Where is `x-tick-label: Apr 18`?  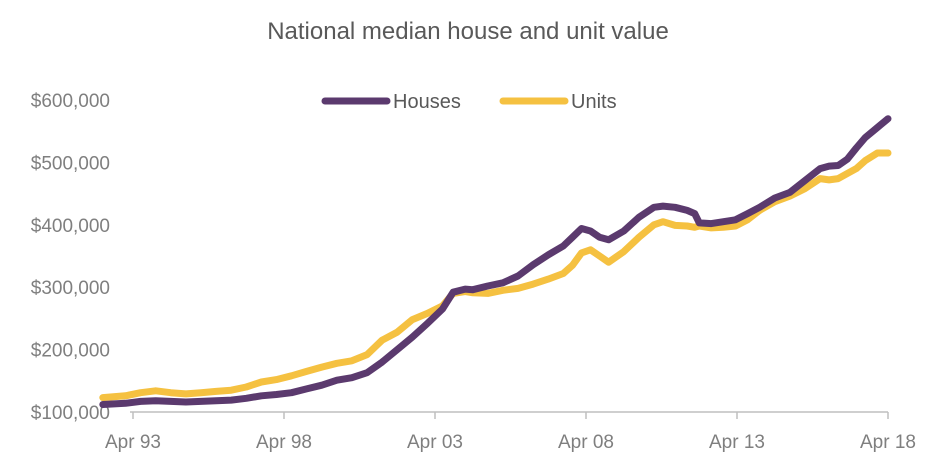
x-tick-label: Apr 18 is located at coordinates (888, 442).